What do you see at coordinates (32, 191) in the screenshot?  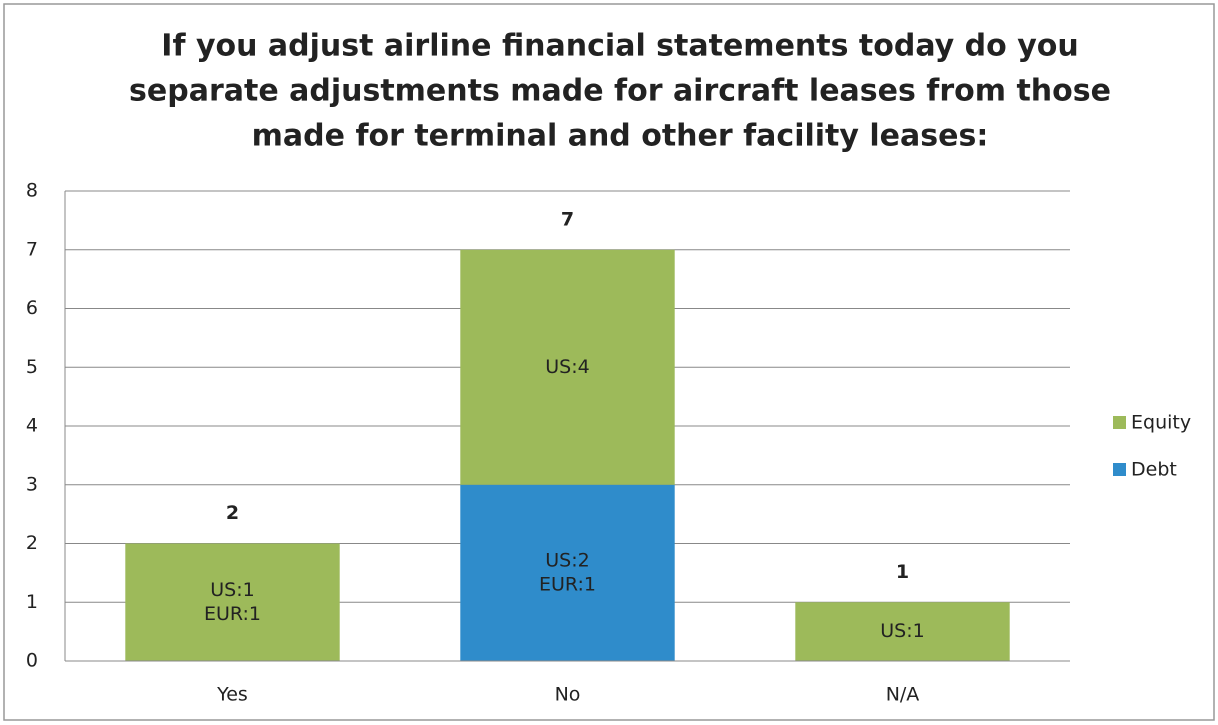 I see `y-tick-label: 8` at bounding box center [32, 191].